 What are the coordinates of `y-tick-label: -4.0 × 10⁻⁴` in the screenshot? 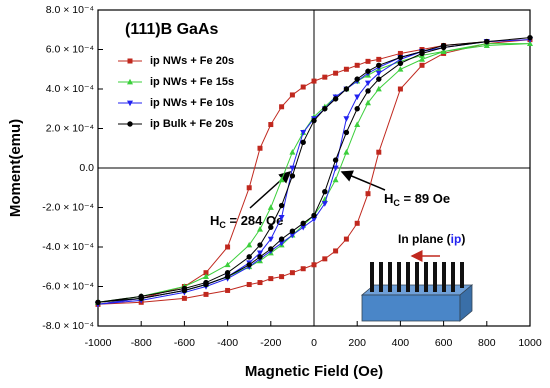 It's located at (68, 247).